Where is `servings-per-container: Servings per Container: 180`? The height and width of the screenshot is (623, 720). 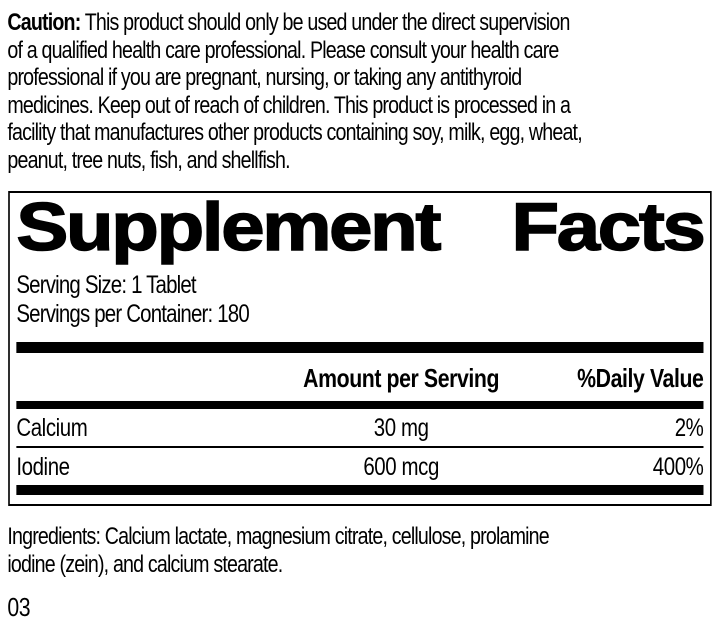
servings-per-container: Servings per Container: 180 is located at coordinates (132, 314).